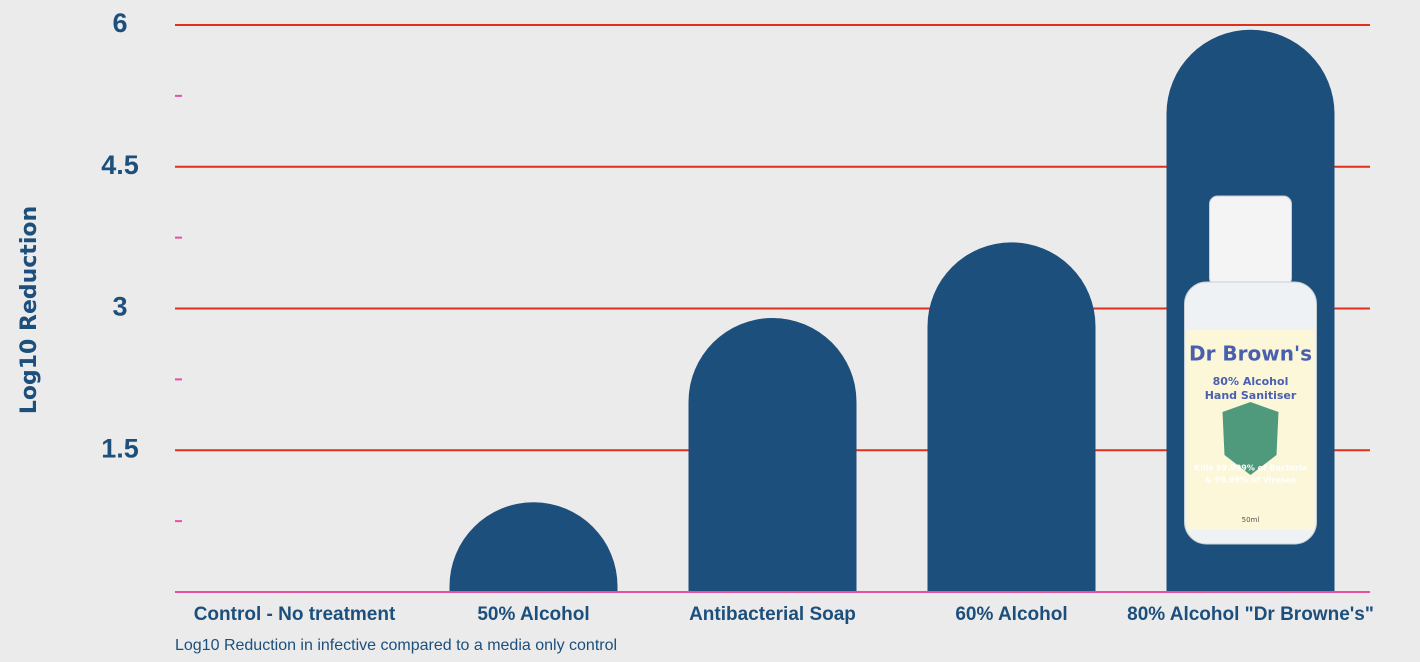 The width and height of the screenshot is (1420, 662). What do you see at coordinates (120, 165) in the screenshot?
I see `y-tick-label: 4.5` at bounding box center [120, 165].